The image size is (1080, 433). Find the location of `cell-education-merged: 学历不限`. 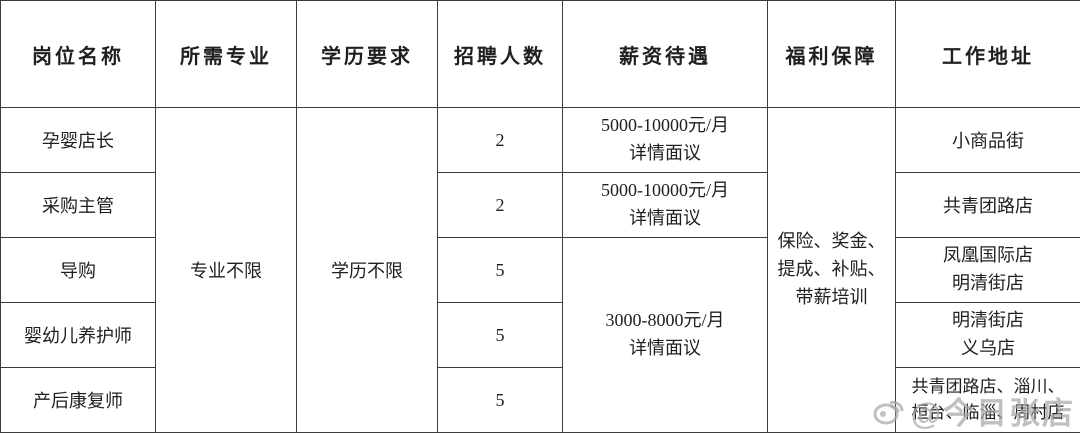

cell-education-merged: 学历不限 is located at coordinates (367, 270).